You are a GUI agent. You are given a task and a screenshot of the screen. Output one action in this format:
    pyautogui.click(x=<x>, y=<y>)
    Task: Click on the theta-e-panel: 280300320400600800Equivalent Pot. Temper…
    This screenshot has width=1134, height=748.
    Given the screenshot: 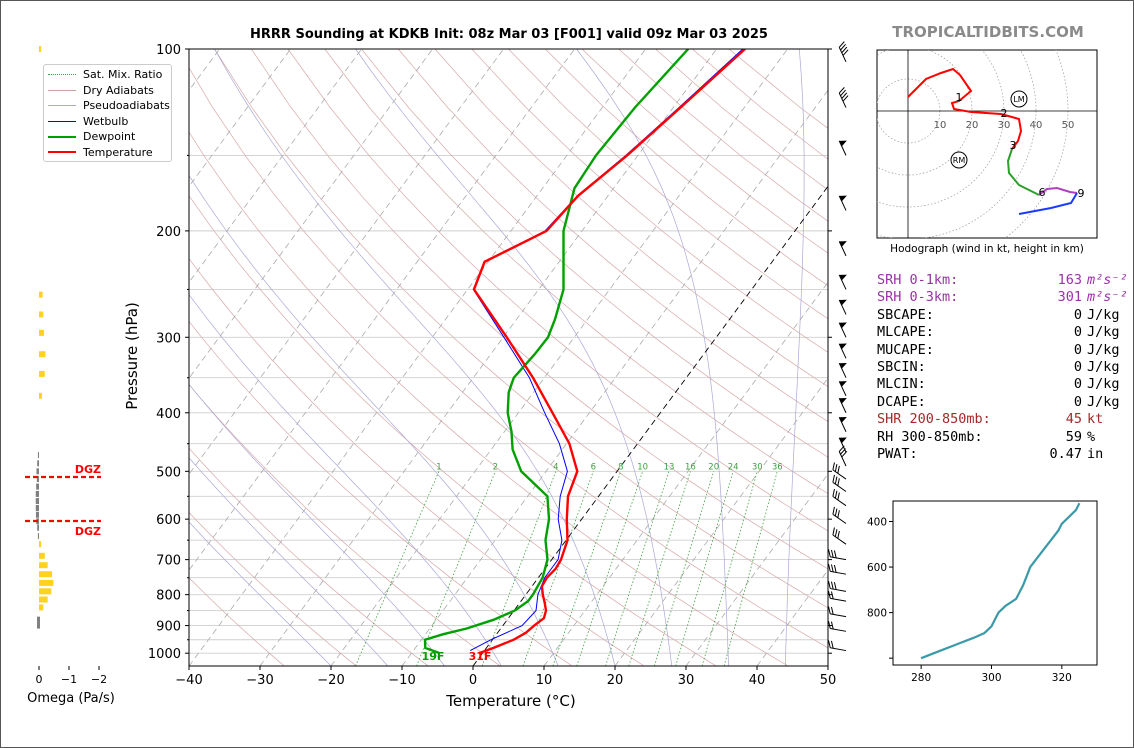 What is the action you would take?
    pyautogui.click(x=982, y=592)
    